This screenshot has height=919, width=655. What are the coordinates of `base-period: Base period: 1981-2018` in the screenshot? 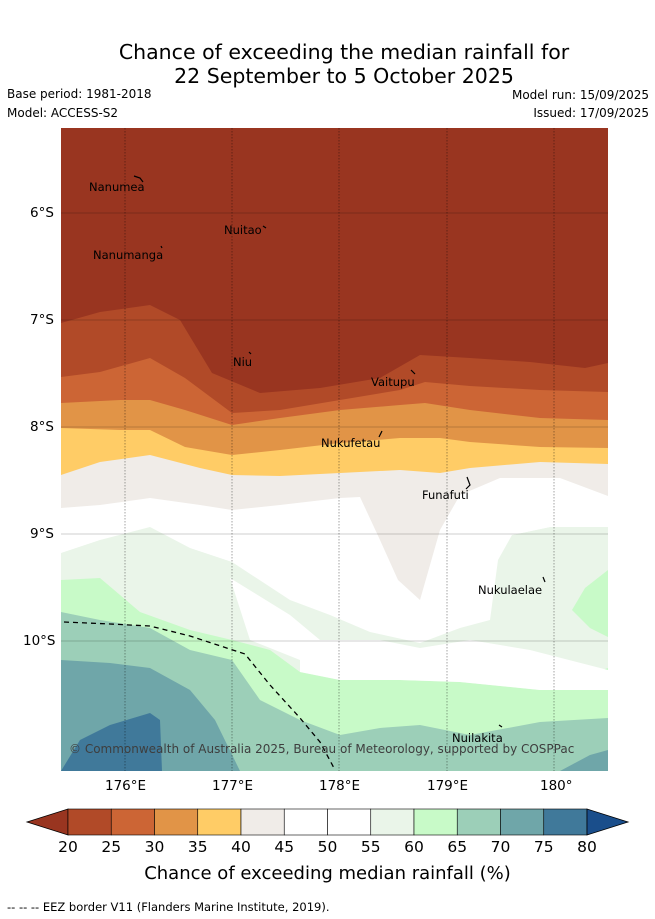 It's located at (79, 94).